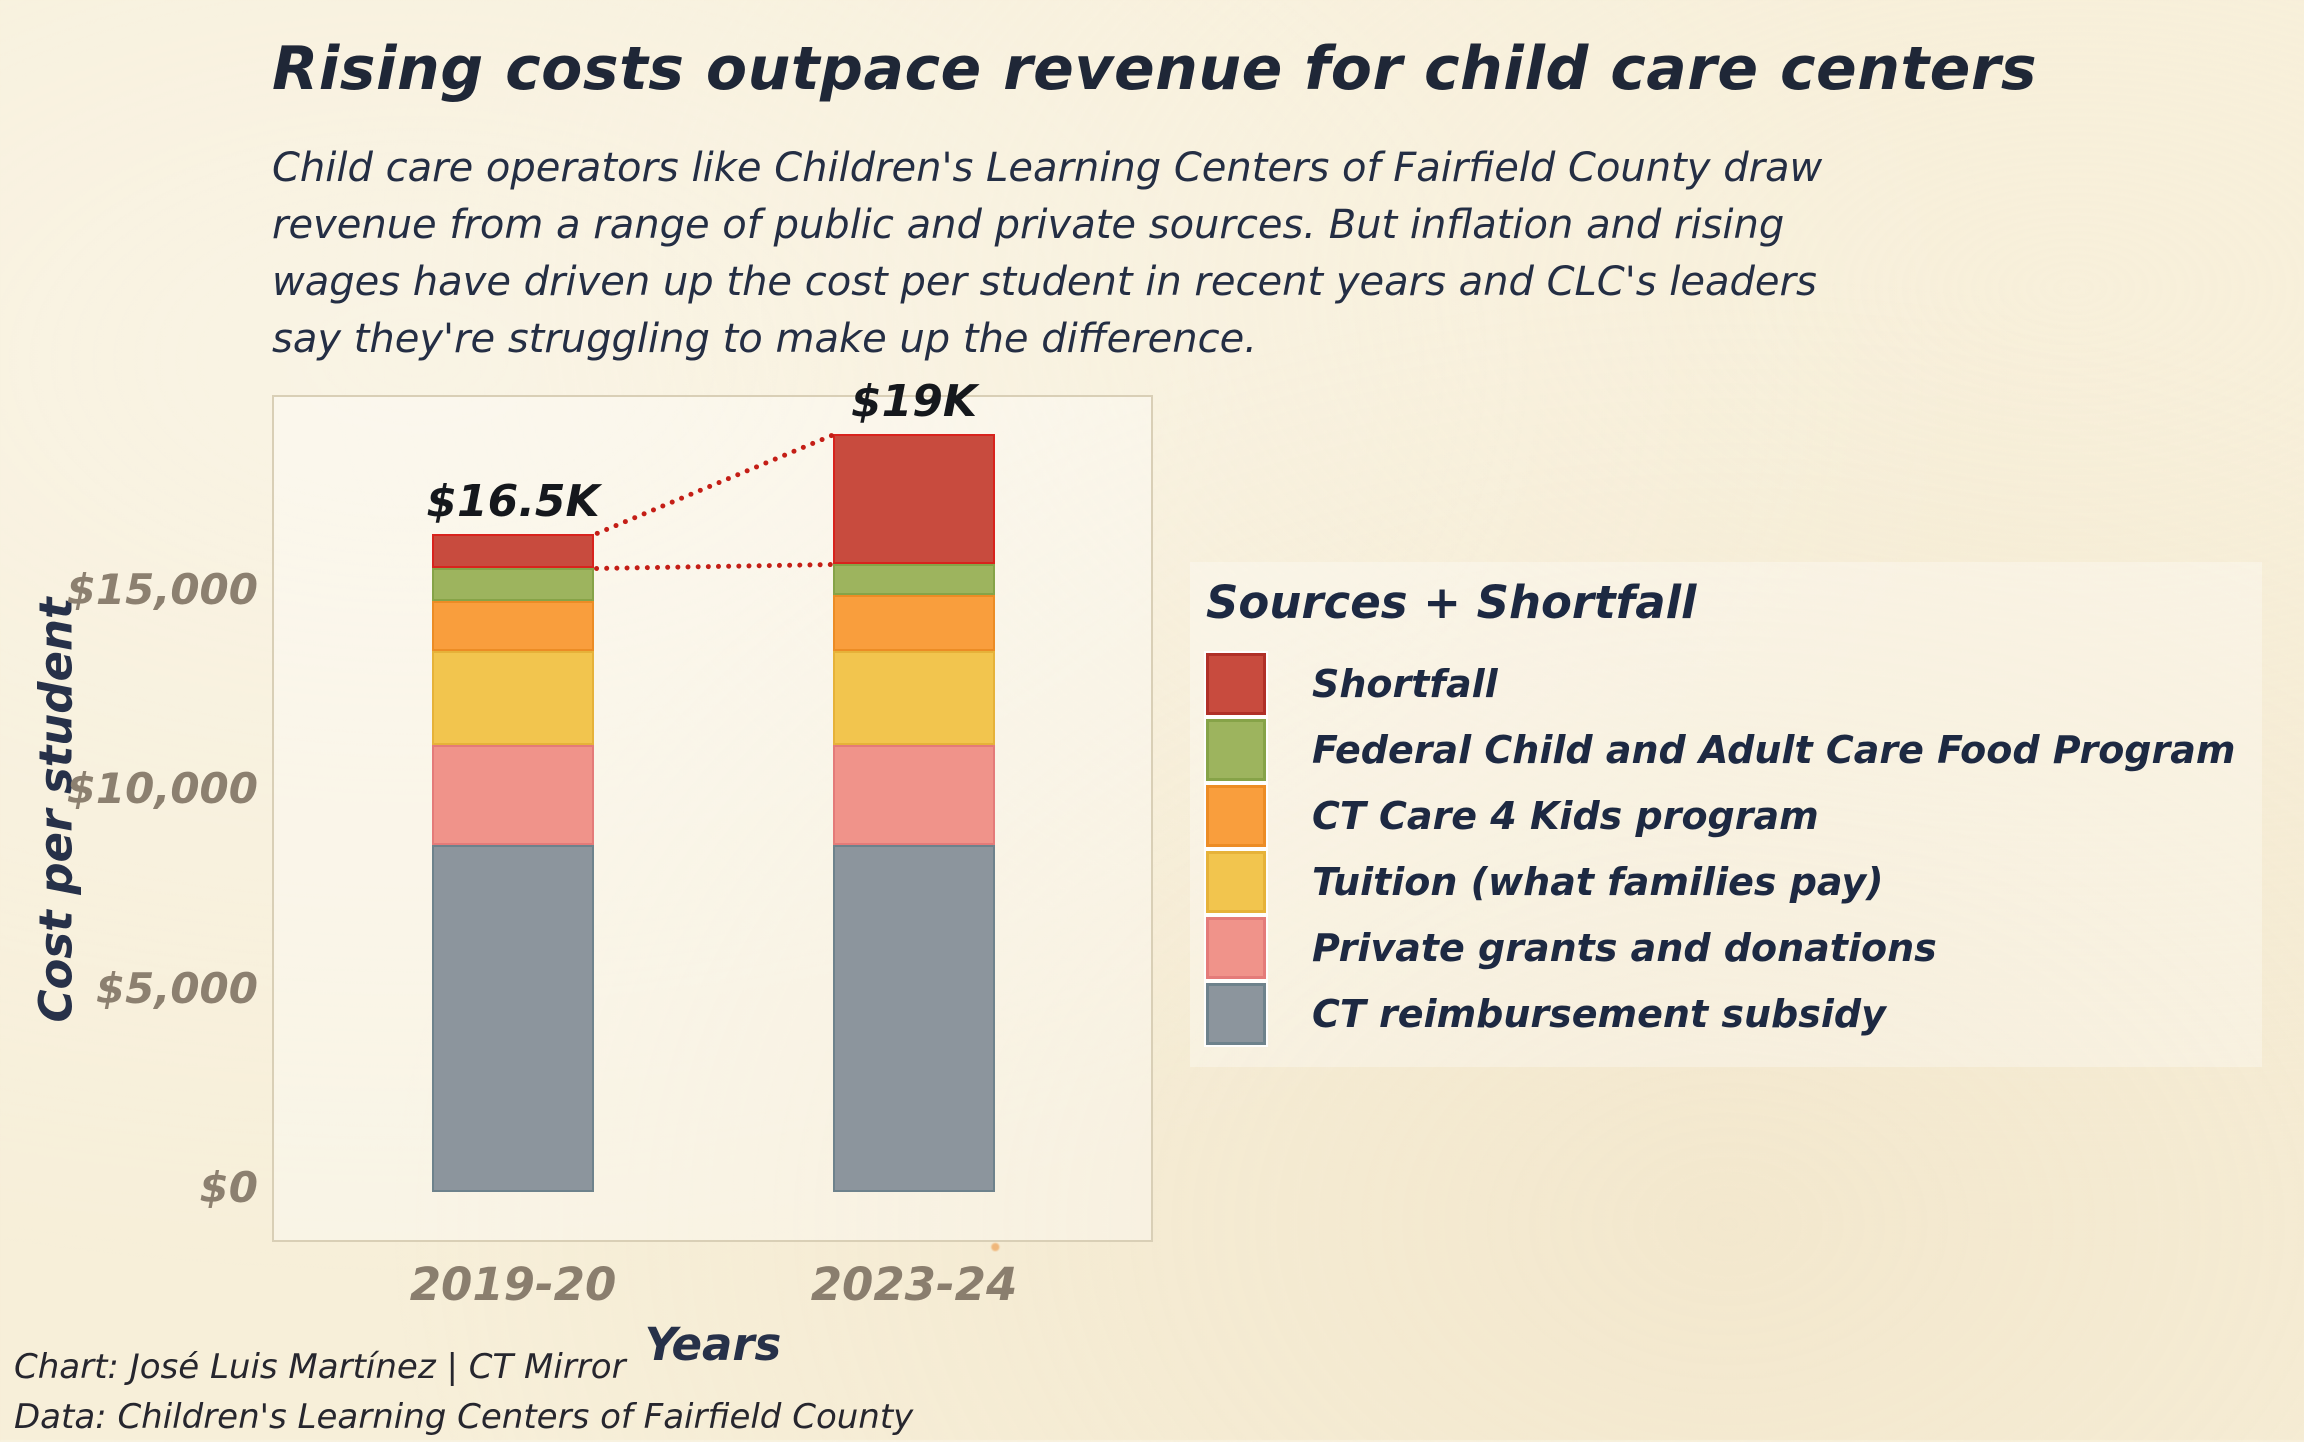 This screenshot has height=1442, width=2304. I want to click on legend-item-private-grants-and-donations: Private grants and donations, so click(1720, 948).